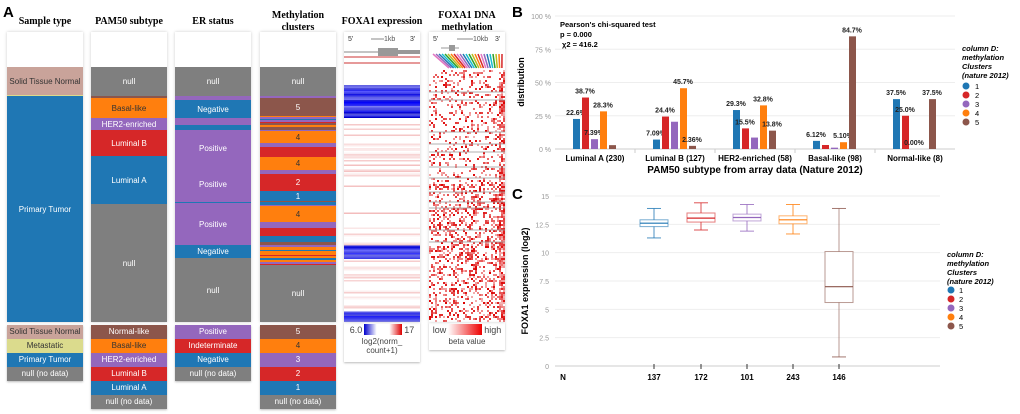 The height and width of the screenshot is (414, 1020). Describe the element at coordinates (298, 21) in the screenshot. I see `column-header-methylation-clusters: Methylation clusters` at that location.